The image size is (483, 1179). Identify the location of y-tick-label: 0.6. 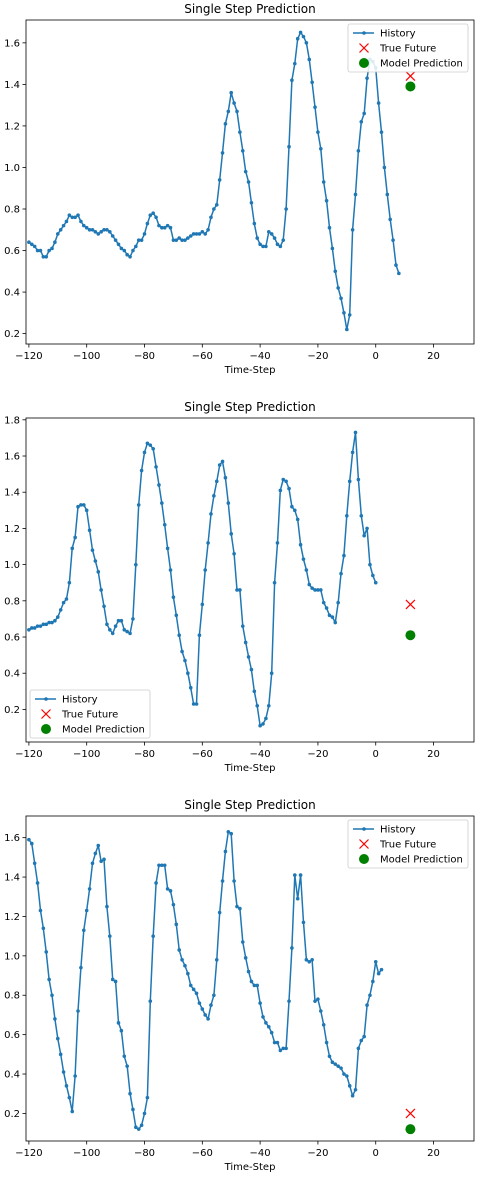
(12, 251).